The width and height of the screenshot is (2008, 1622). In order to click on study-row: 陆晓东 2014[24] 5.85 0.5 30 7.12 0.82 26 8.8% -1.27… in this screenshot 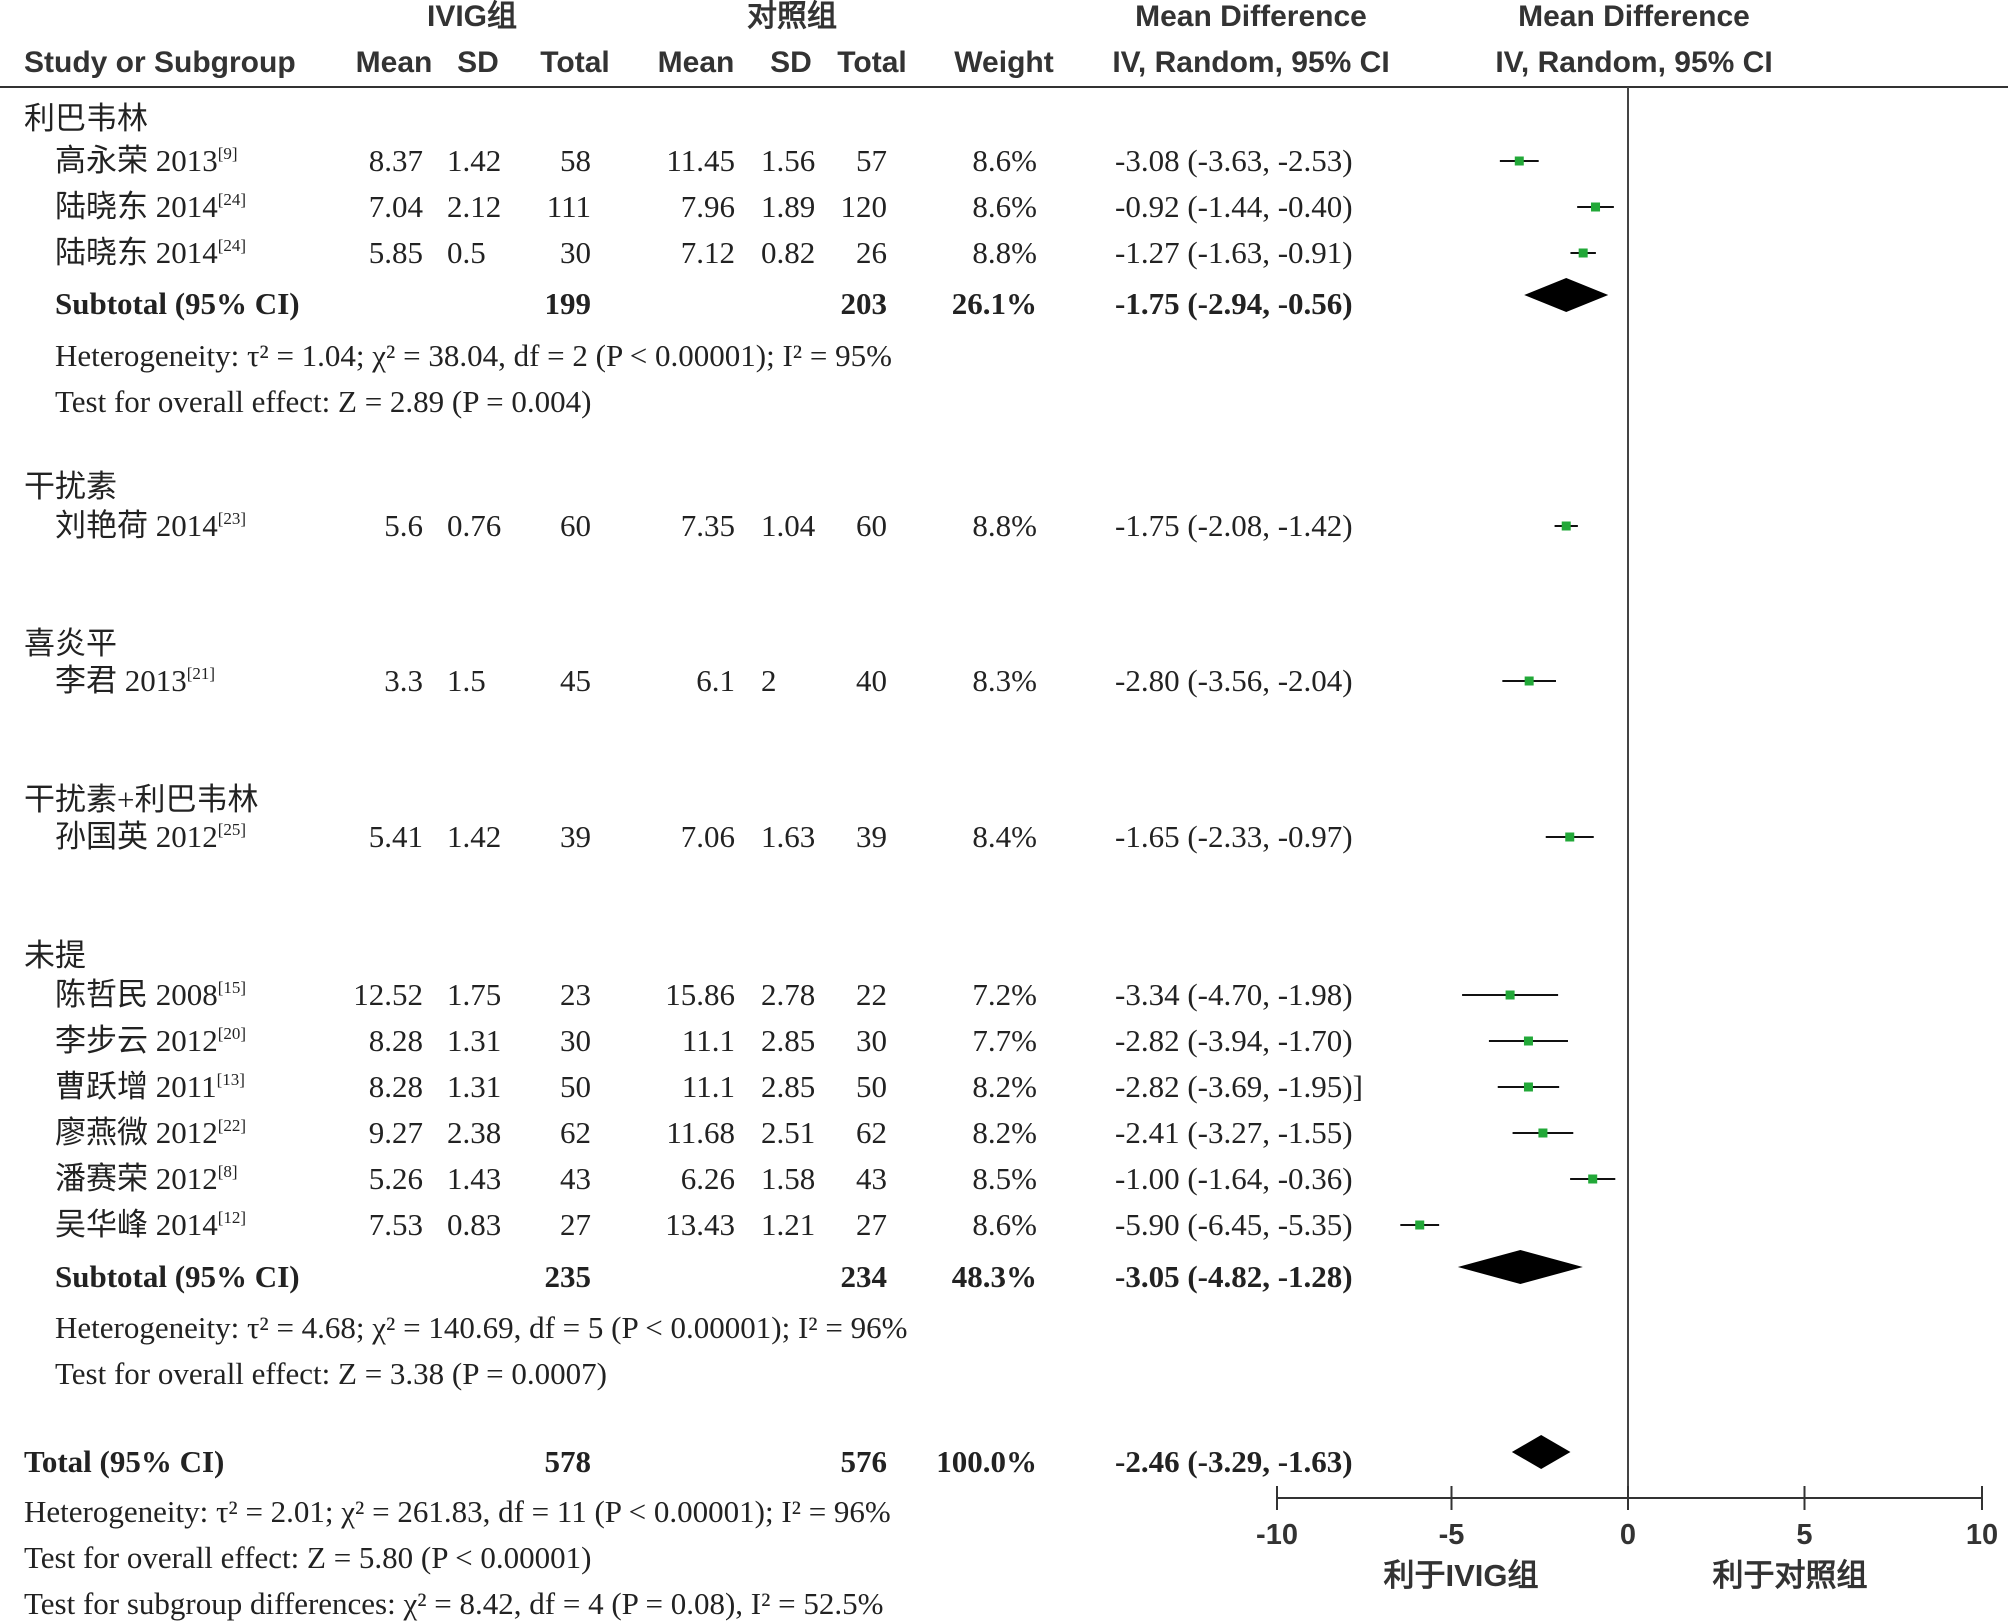, I will do `click(825, 252)`.